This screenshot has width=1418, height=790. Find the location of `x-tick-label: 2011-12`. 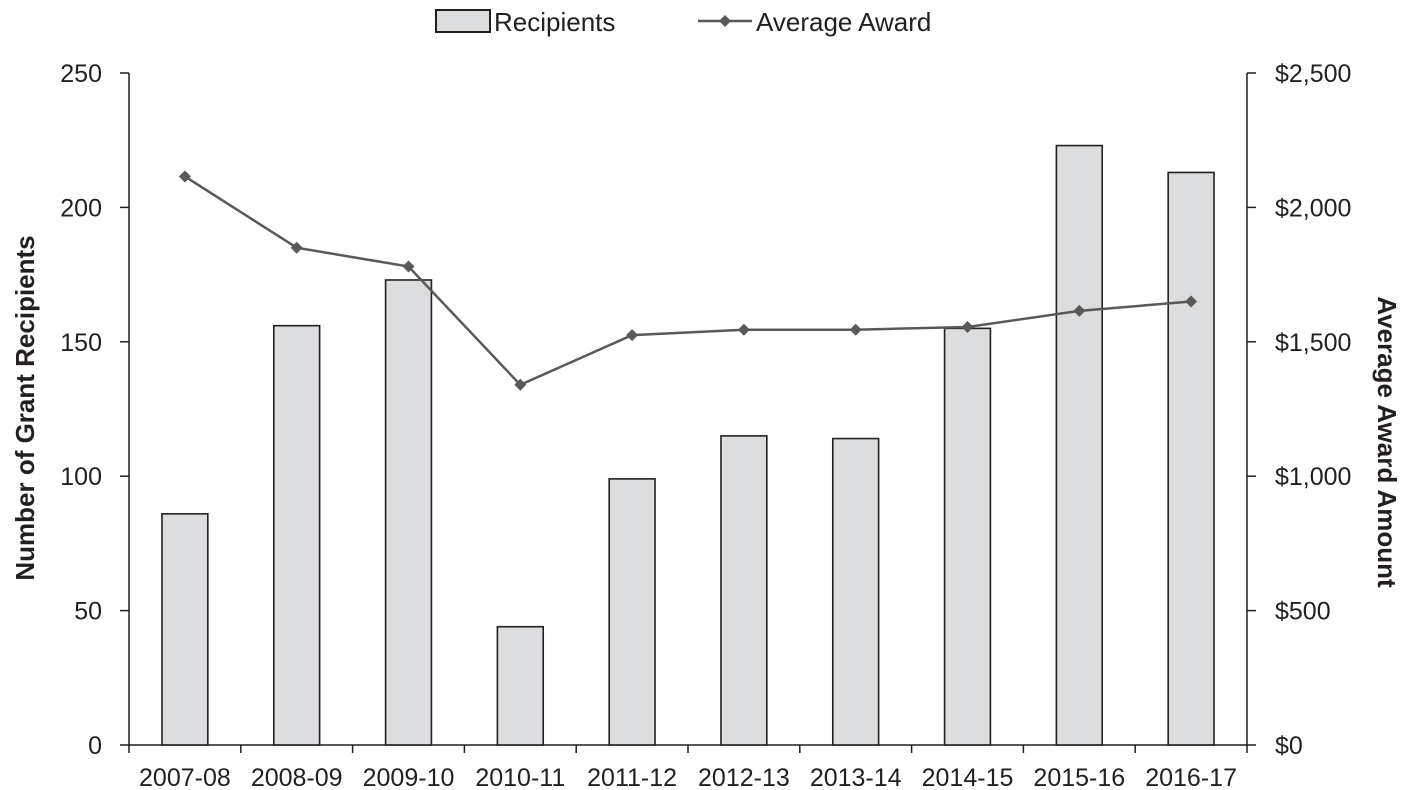

x-tick-label: 2011-12 is located at coordinates (632, 777).